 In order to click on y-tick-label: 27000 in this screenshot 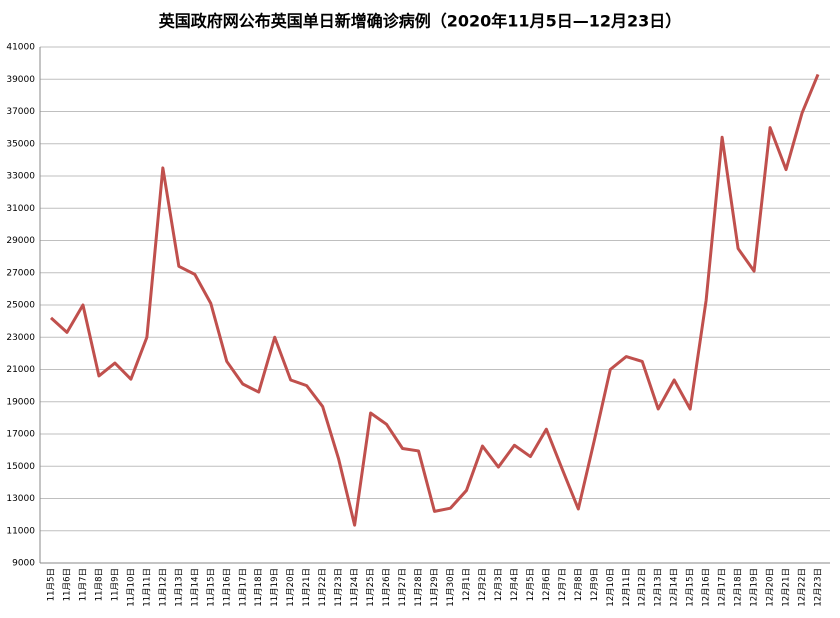, I will do `click(20, 273)`.